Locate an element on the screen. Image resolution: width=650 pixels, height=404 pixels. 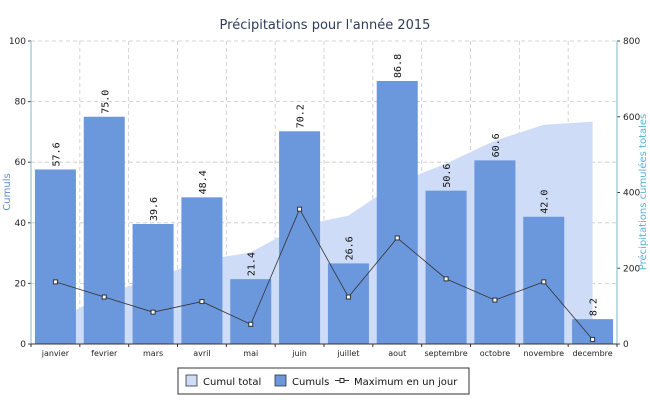
y-tick-label-right: 400 is located at coordinates (631, 194).